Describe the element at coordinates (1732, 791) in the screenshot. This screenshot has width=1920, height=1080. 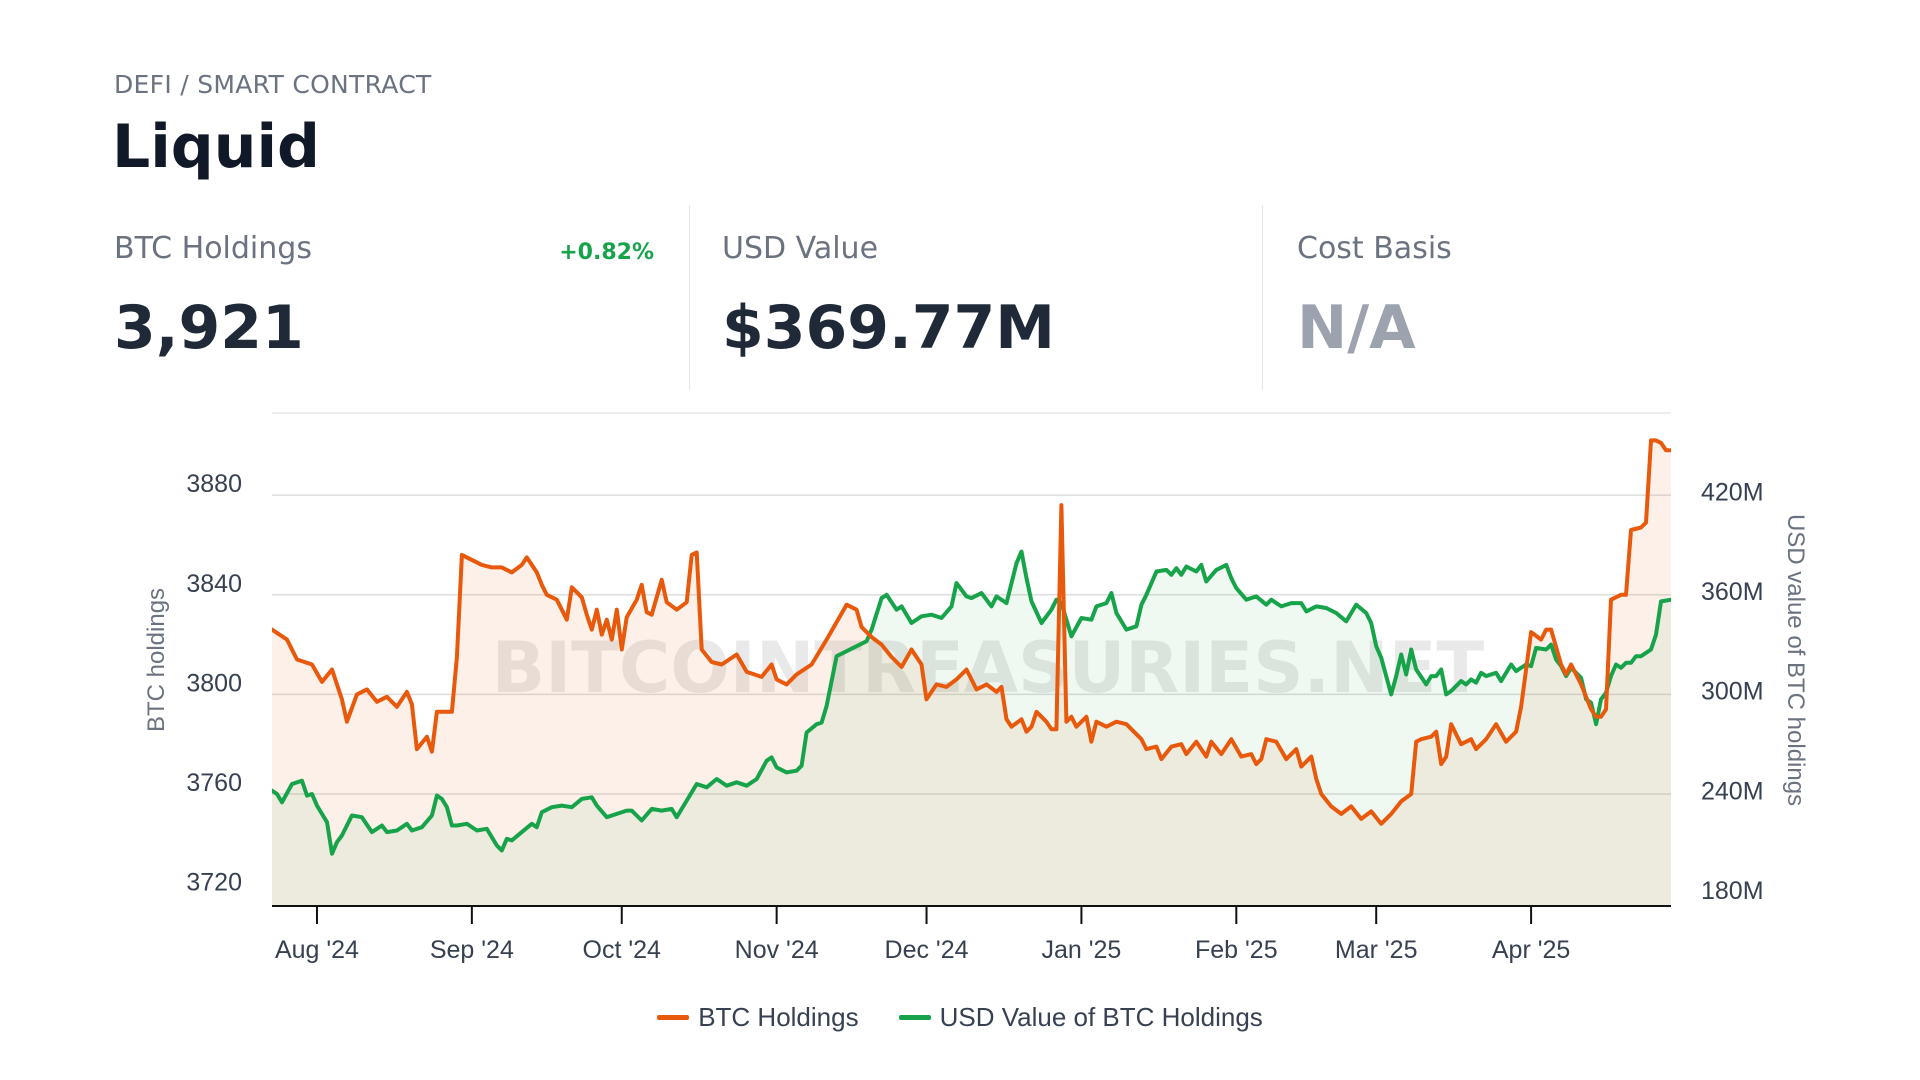
I see `y-tick-label-right: 240M` at that location.